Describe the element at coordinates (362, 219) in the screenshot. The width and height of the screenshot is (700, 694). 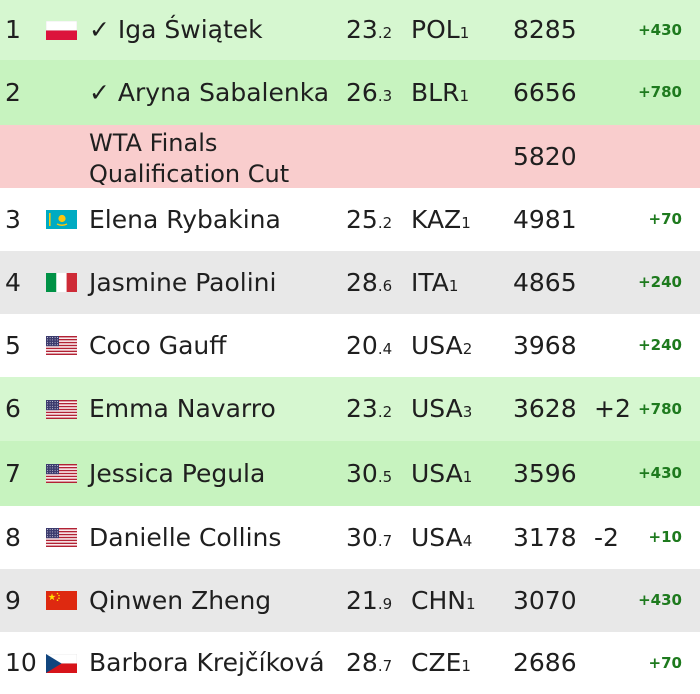
I see `age-years: 25` at that location.